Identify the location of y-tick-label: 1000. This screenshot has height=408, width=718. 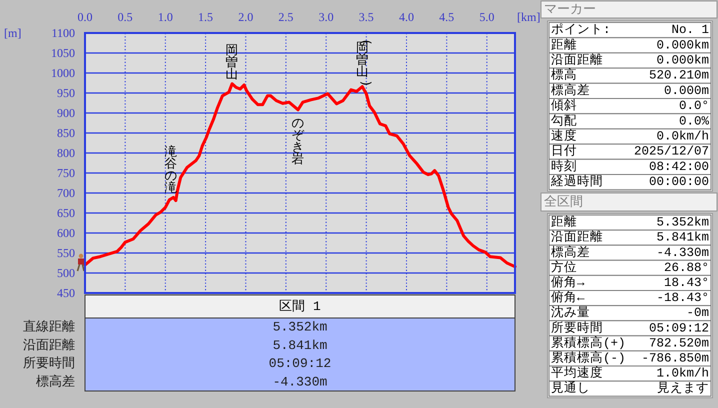
(63, 73).